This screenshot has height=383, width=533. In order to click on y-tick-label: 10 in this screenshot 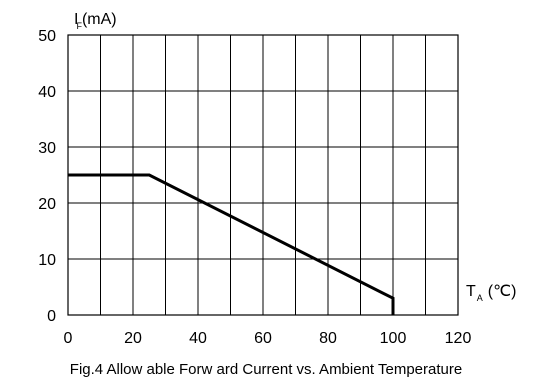, I will do `click(47, 260)`.